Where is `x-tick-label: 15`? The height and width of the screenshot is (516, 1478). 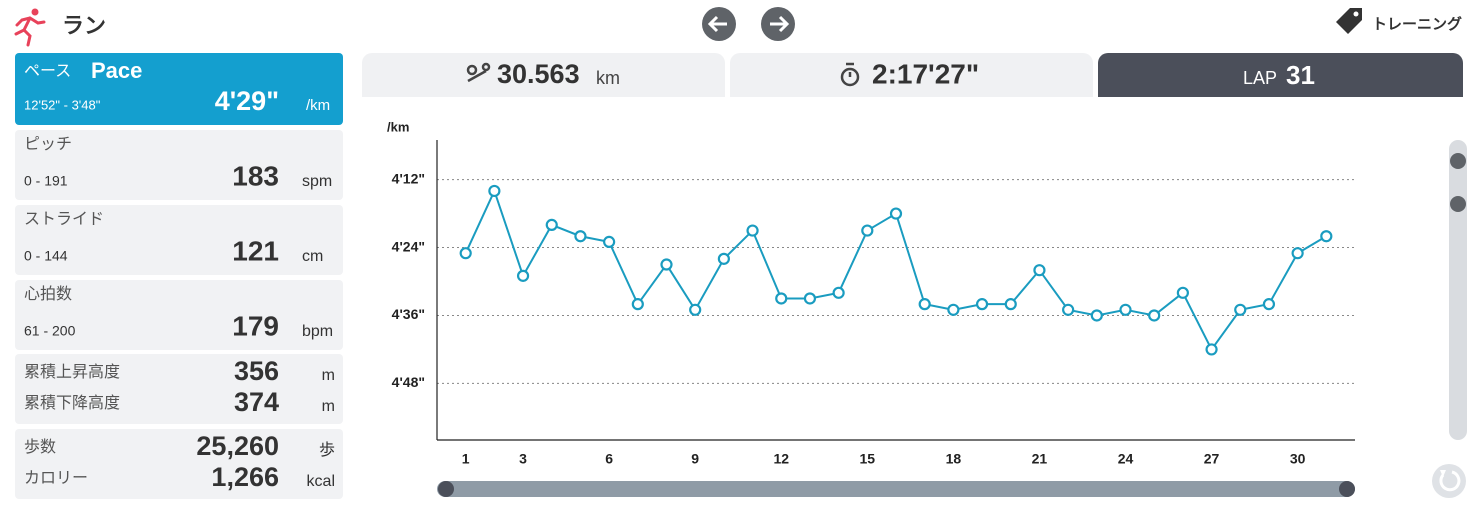
x-tick-label: 15 is located at coordinates (868, 459).